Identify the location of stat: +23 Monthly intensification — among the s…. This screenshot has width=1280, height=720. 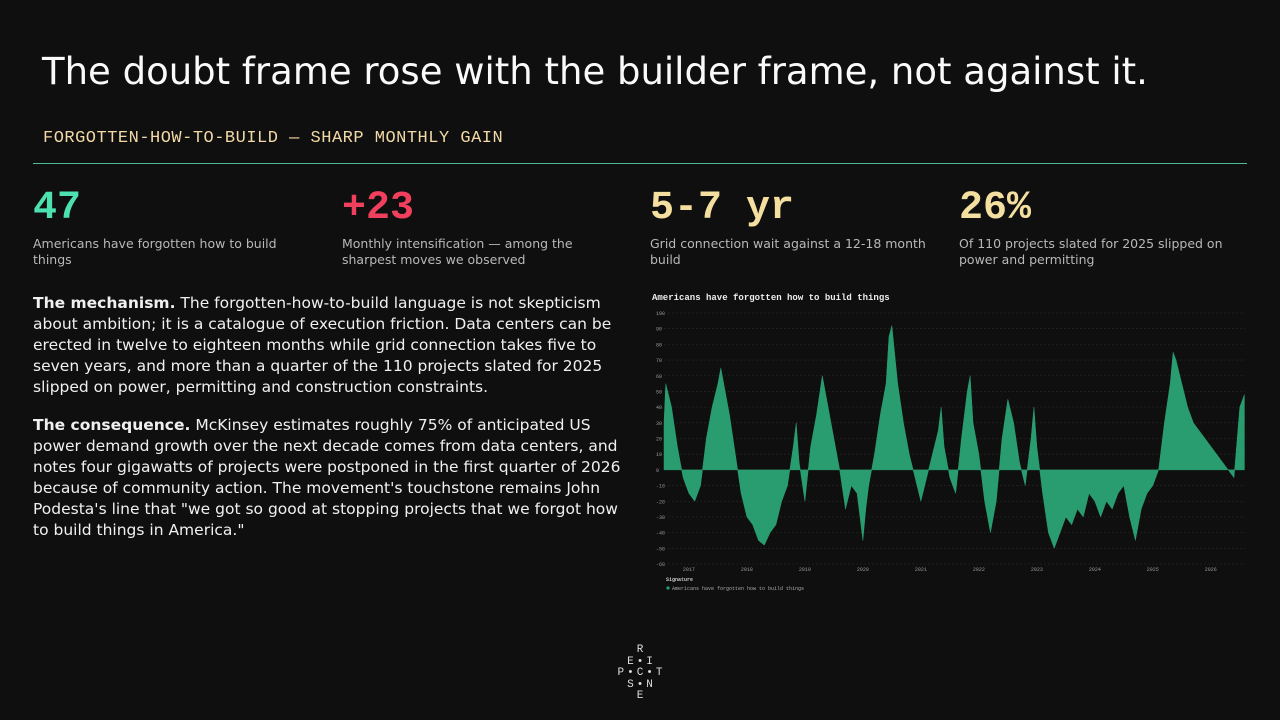
(484, 227).